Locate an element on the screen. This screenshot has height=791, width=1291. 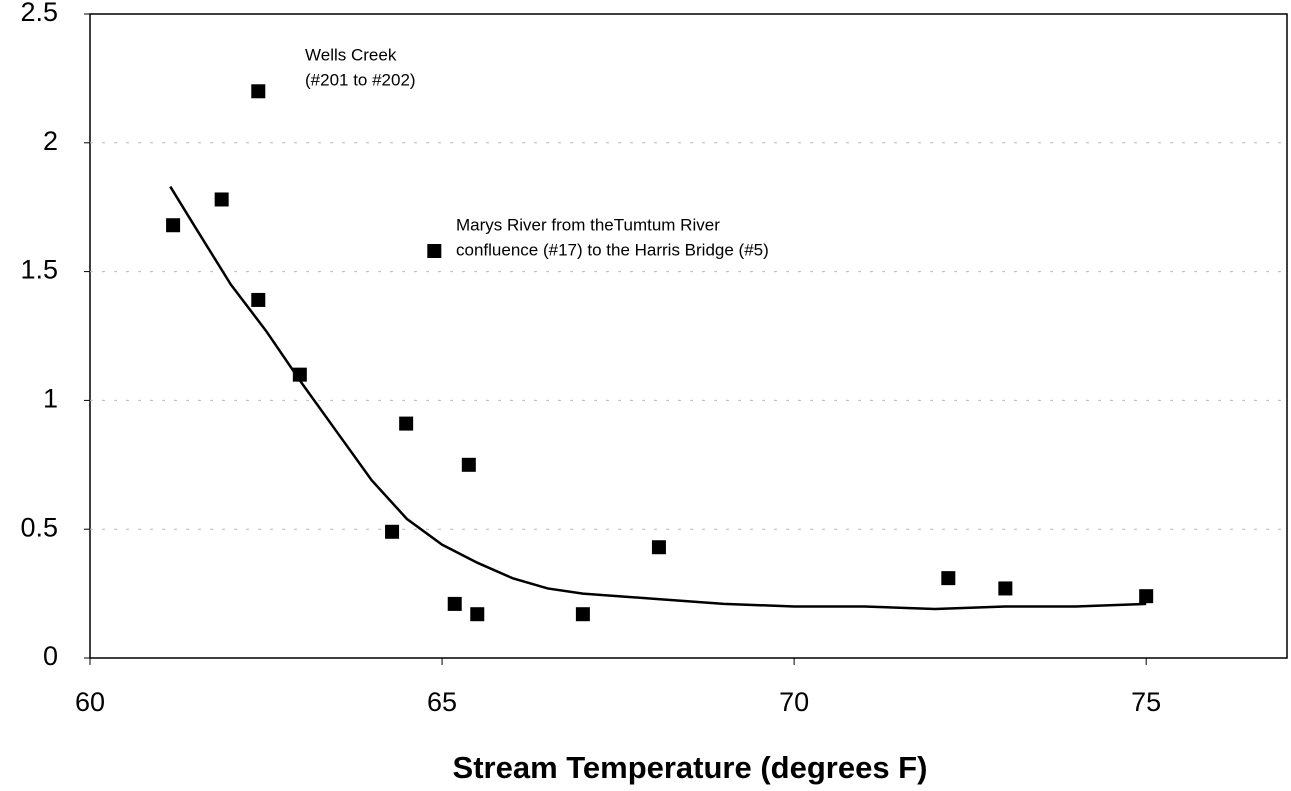
x-tick-label: 65 is located at coordinates (442, 702).